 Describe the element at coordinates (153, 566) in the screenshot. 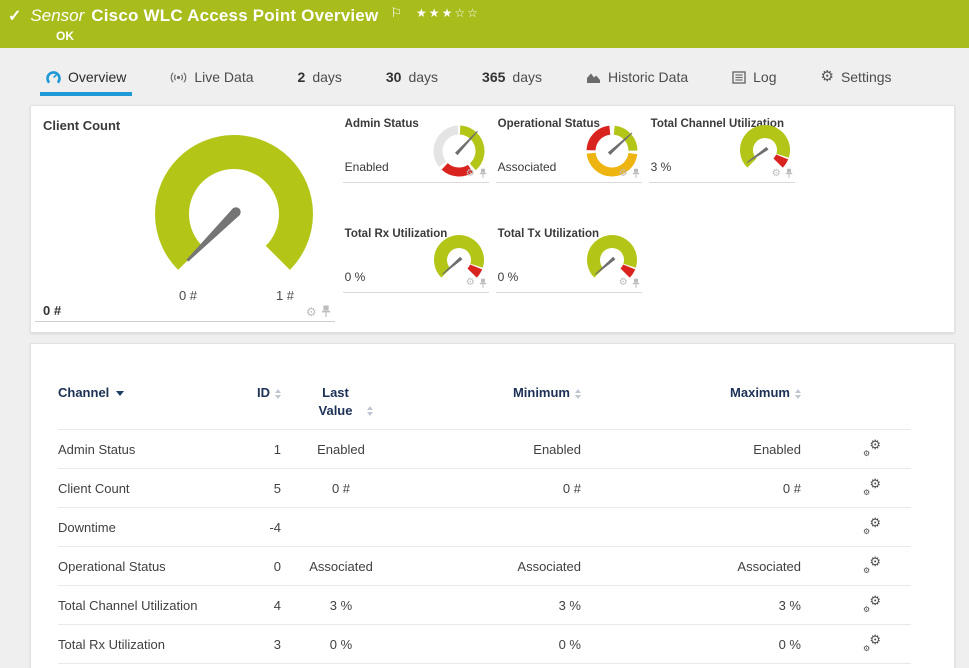

I see `channel-name: Operational Status` at that location.